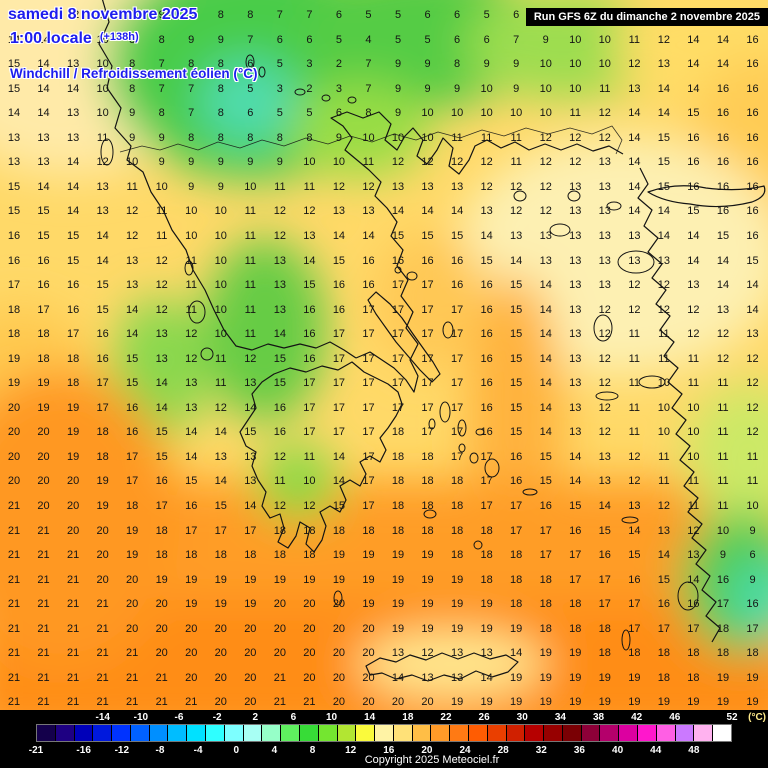 This screenshot has height=768, width=768. I want to click on grid-value: 5, so click(368, 15).